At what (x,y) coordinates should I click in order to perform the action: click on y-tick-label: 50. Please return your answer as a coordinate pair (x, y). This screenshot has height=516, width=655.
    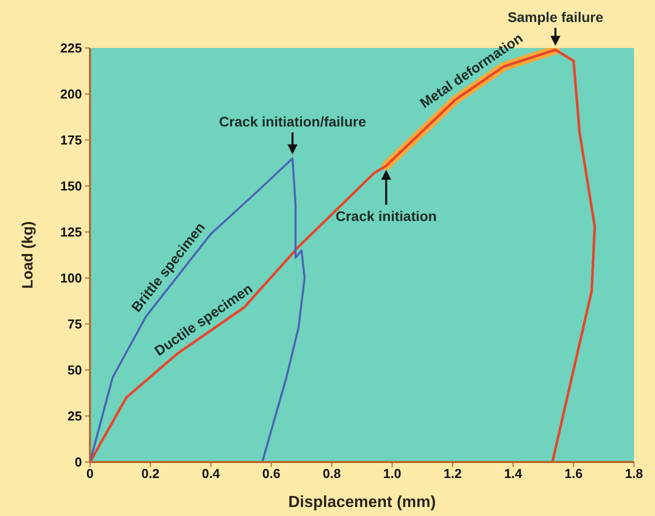
    Looking at the image, I should click on (75, 370).